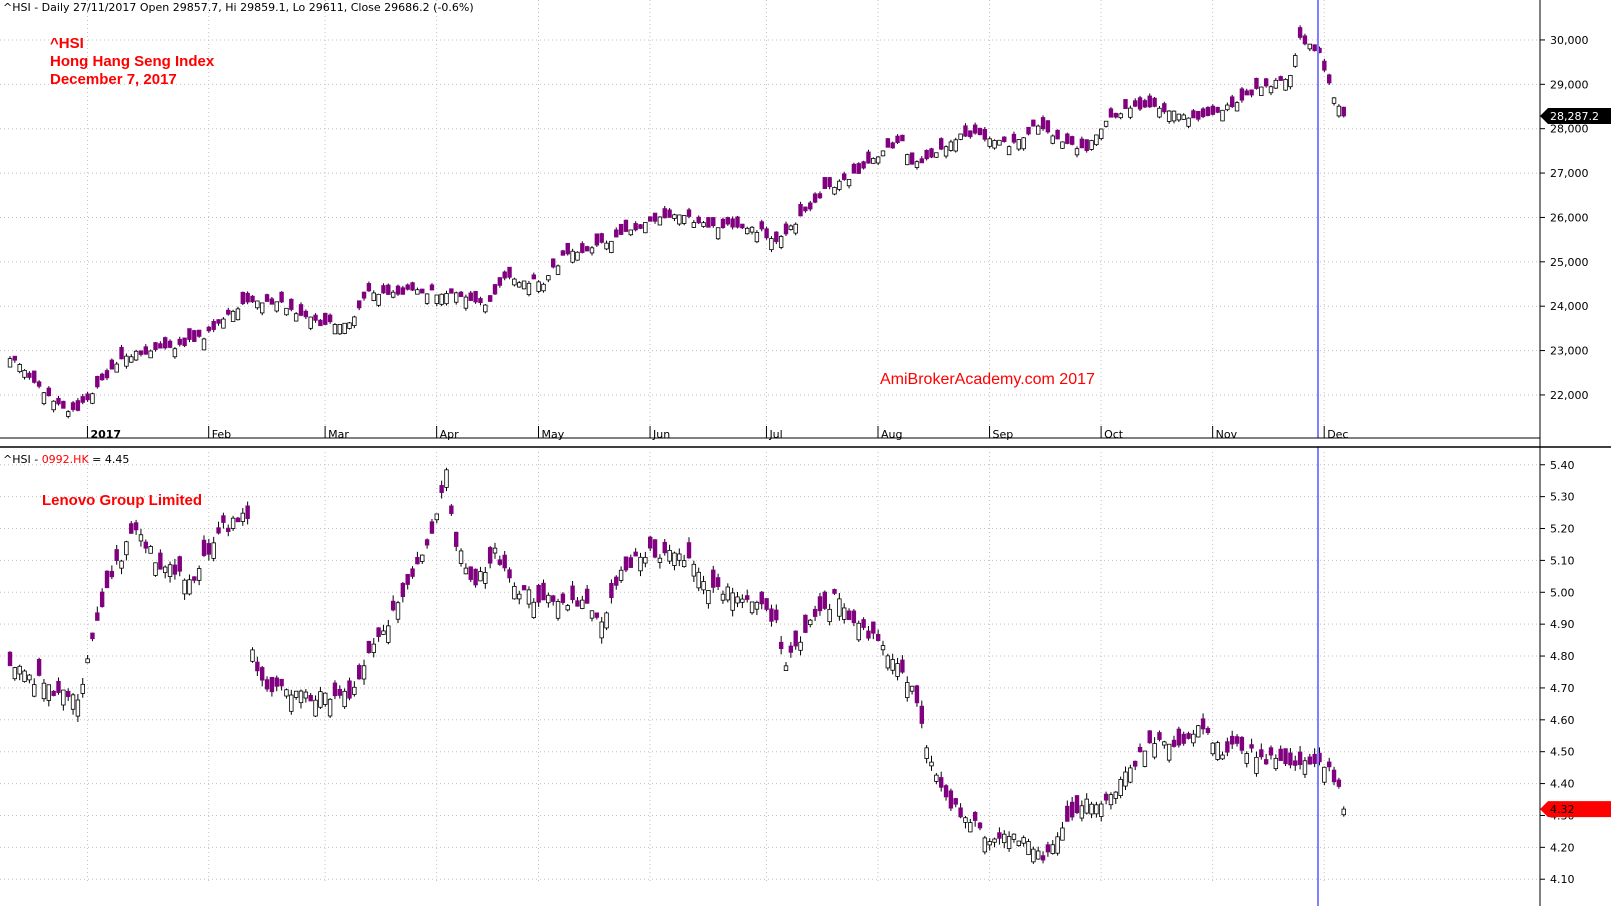 This screenshot has height=906, width=1611. Describe the element at coordinates (105, 434) in the screenshot. I see `x-tick-label: 2017` at that location.